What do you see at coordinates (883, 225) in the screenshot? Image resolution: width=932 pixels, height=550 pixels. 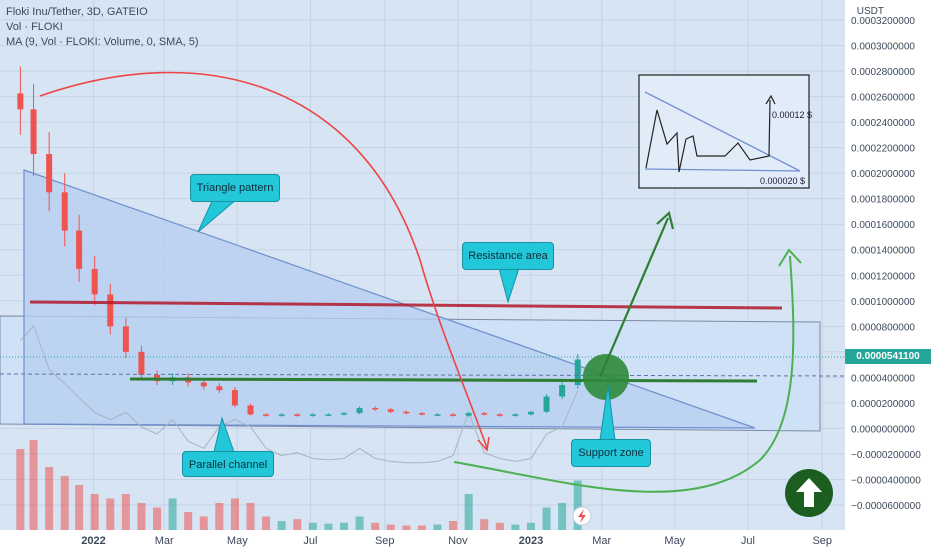 I see `y-tick-label: 0.0001600000` at bounding box center [883, 225].